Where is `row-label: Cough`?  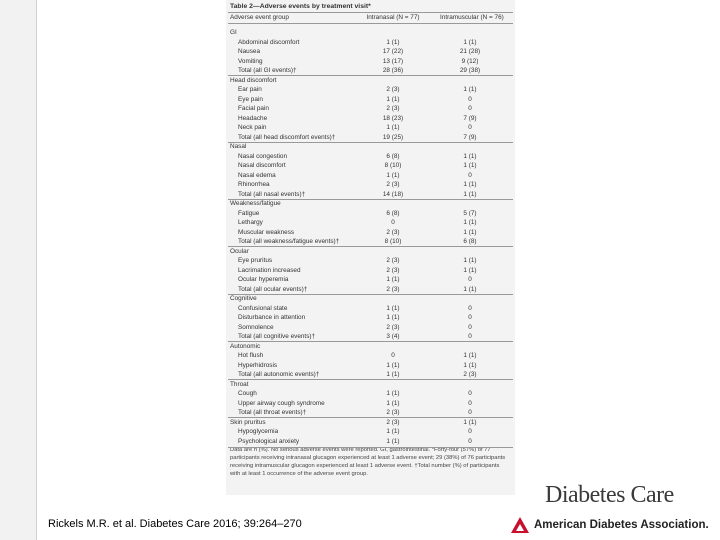
row-label: Cough is located at coordinates (247, 393).